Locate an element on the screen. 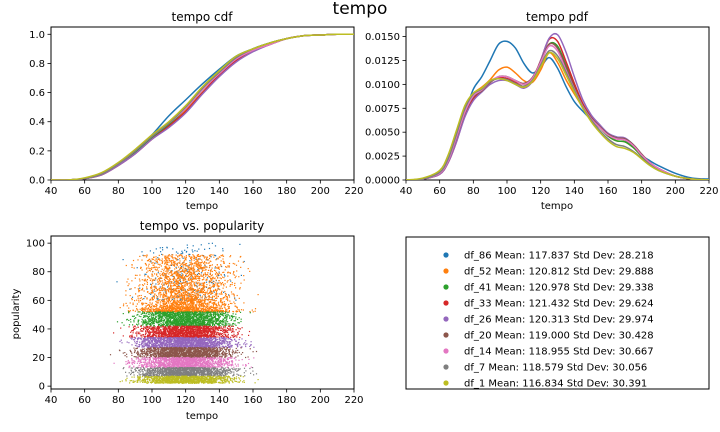  y-tick-label: 0.8 is located at coordinates (37, 64).